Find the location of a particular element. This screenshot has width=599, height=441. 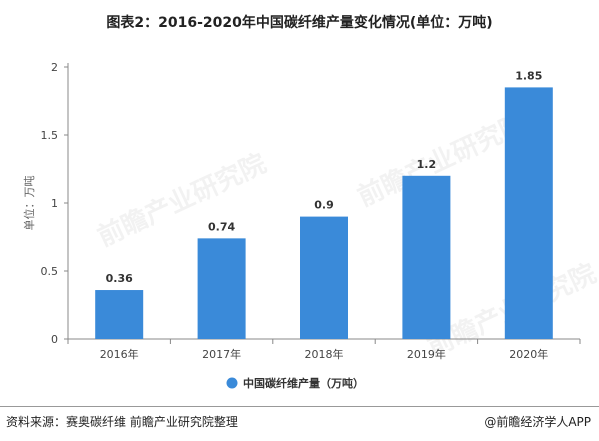

footer-divider is located at coordinates (299, 406).